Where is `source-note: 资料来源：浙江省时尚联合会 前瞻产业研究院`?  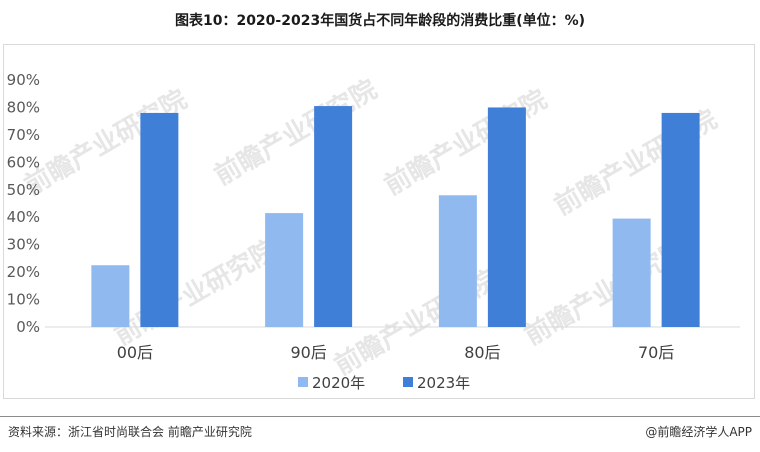 source-note: 资料来源：浙江省时尚联合会 前瞻产业研究院 is located at coordinates (130, 432).